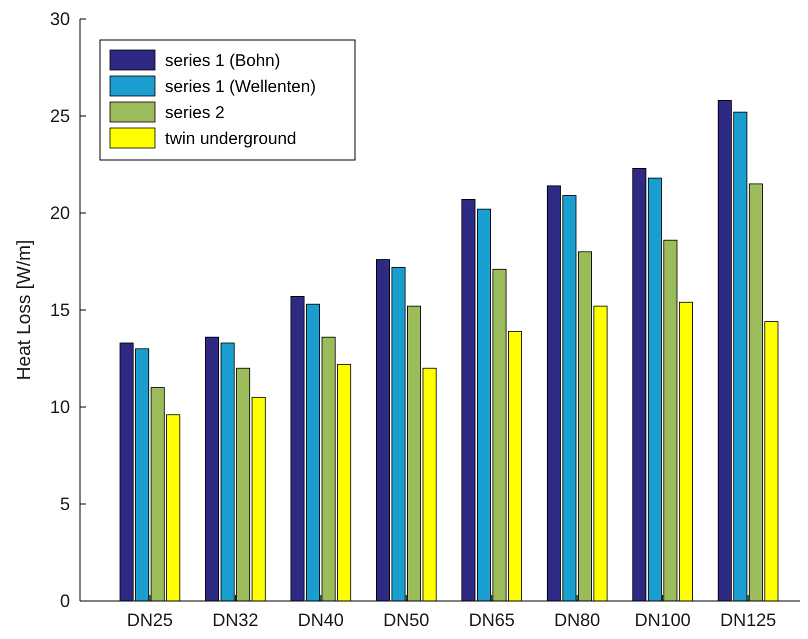 This screenshot has height=639, width=808. Describe the element at coordinates (65, 504) in the screenshot. I see `y-tick-label: 5` at that location.